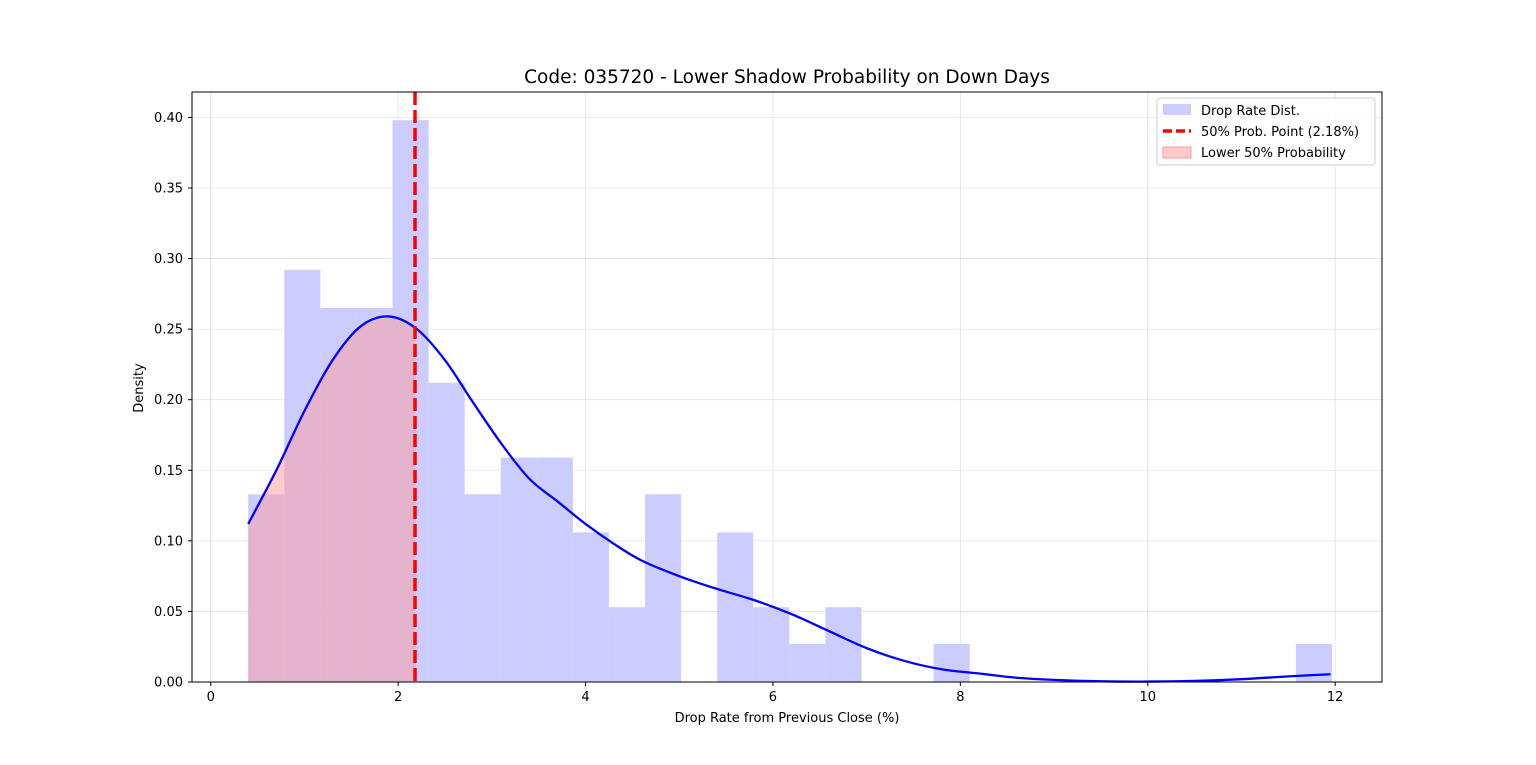 The image size is (1536, 765). What do you see at coordinates (168, 683) in the screenshot?
I see `y-tick-label: 0.00` at bounding box center [168, 683].